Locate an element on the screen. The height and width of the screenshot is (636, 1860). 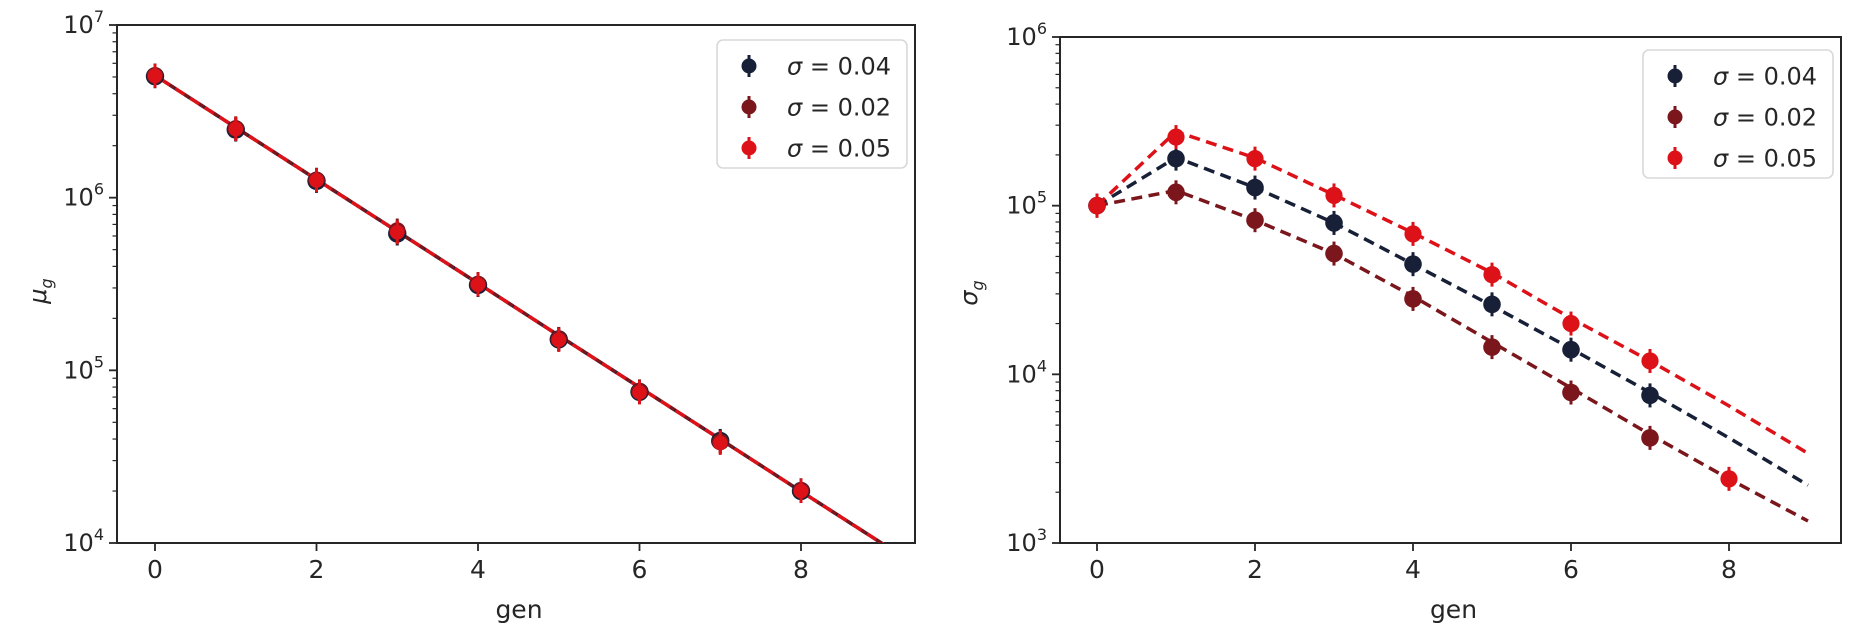
y-tick-label: 10³ is located at coordinates (1026, 541).